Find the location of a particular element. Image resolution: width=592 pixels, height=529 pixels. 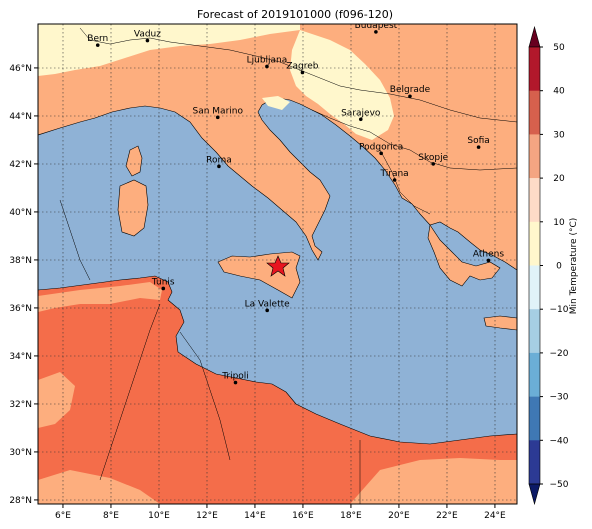

colorbar-tick-label: 40 is located at coordinates (559, 92).